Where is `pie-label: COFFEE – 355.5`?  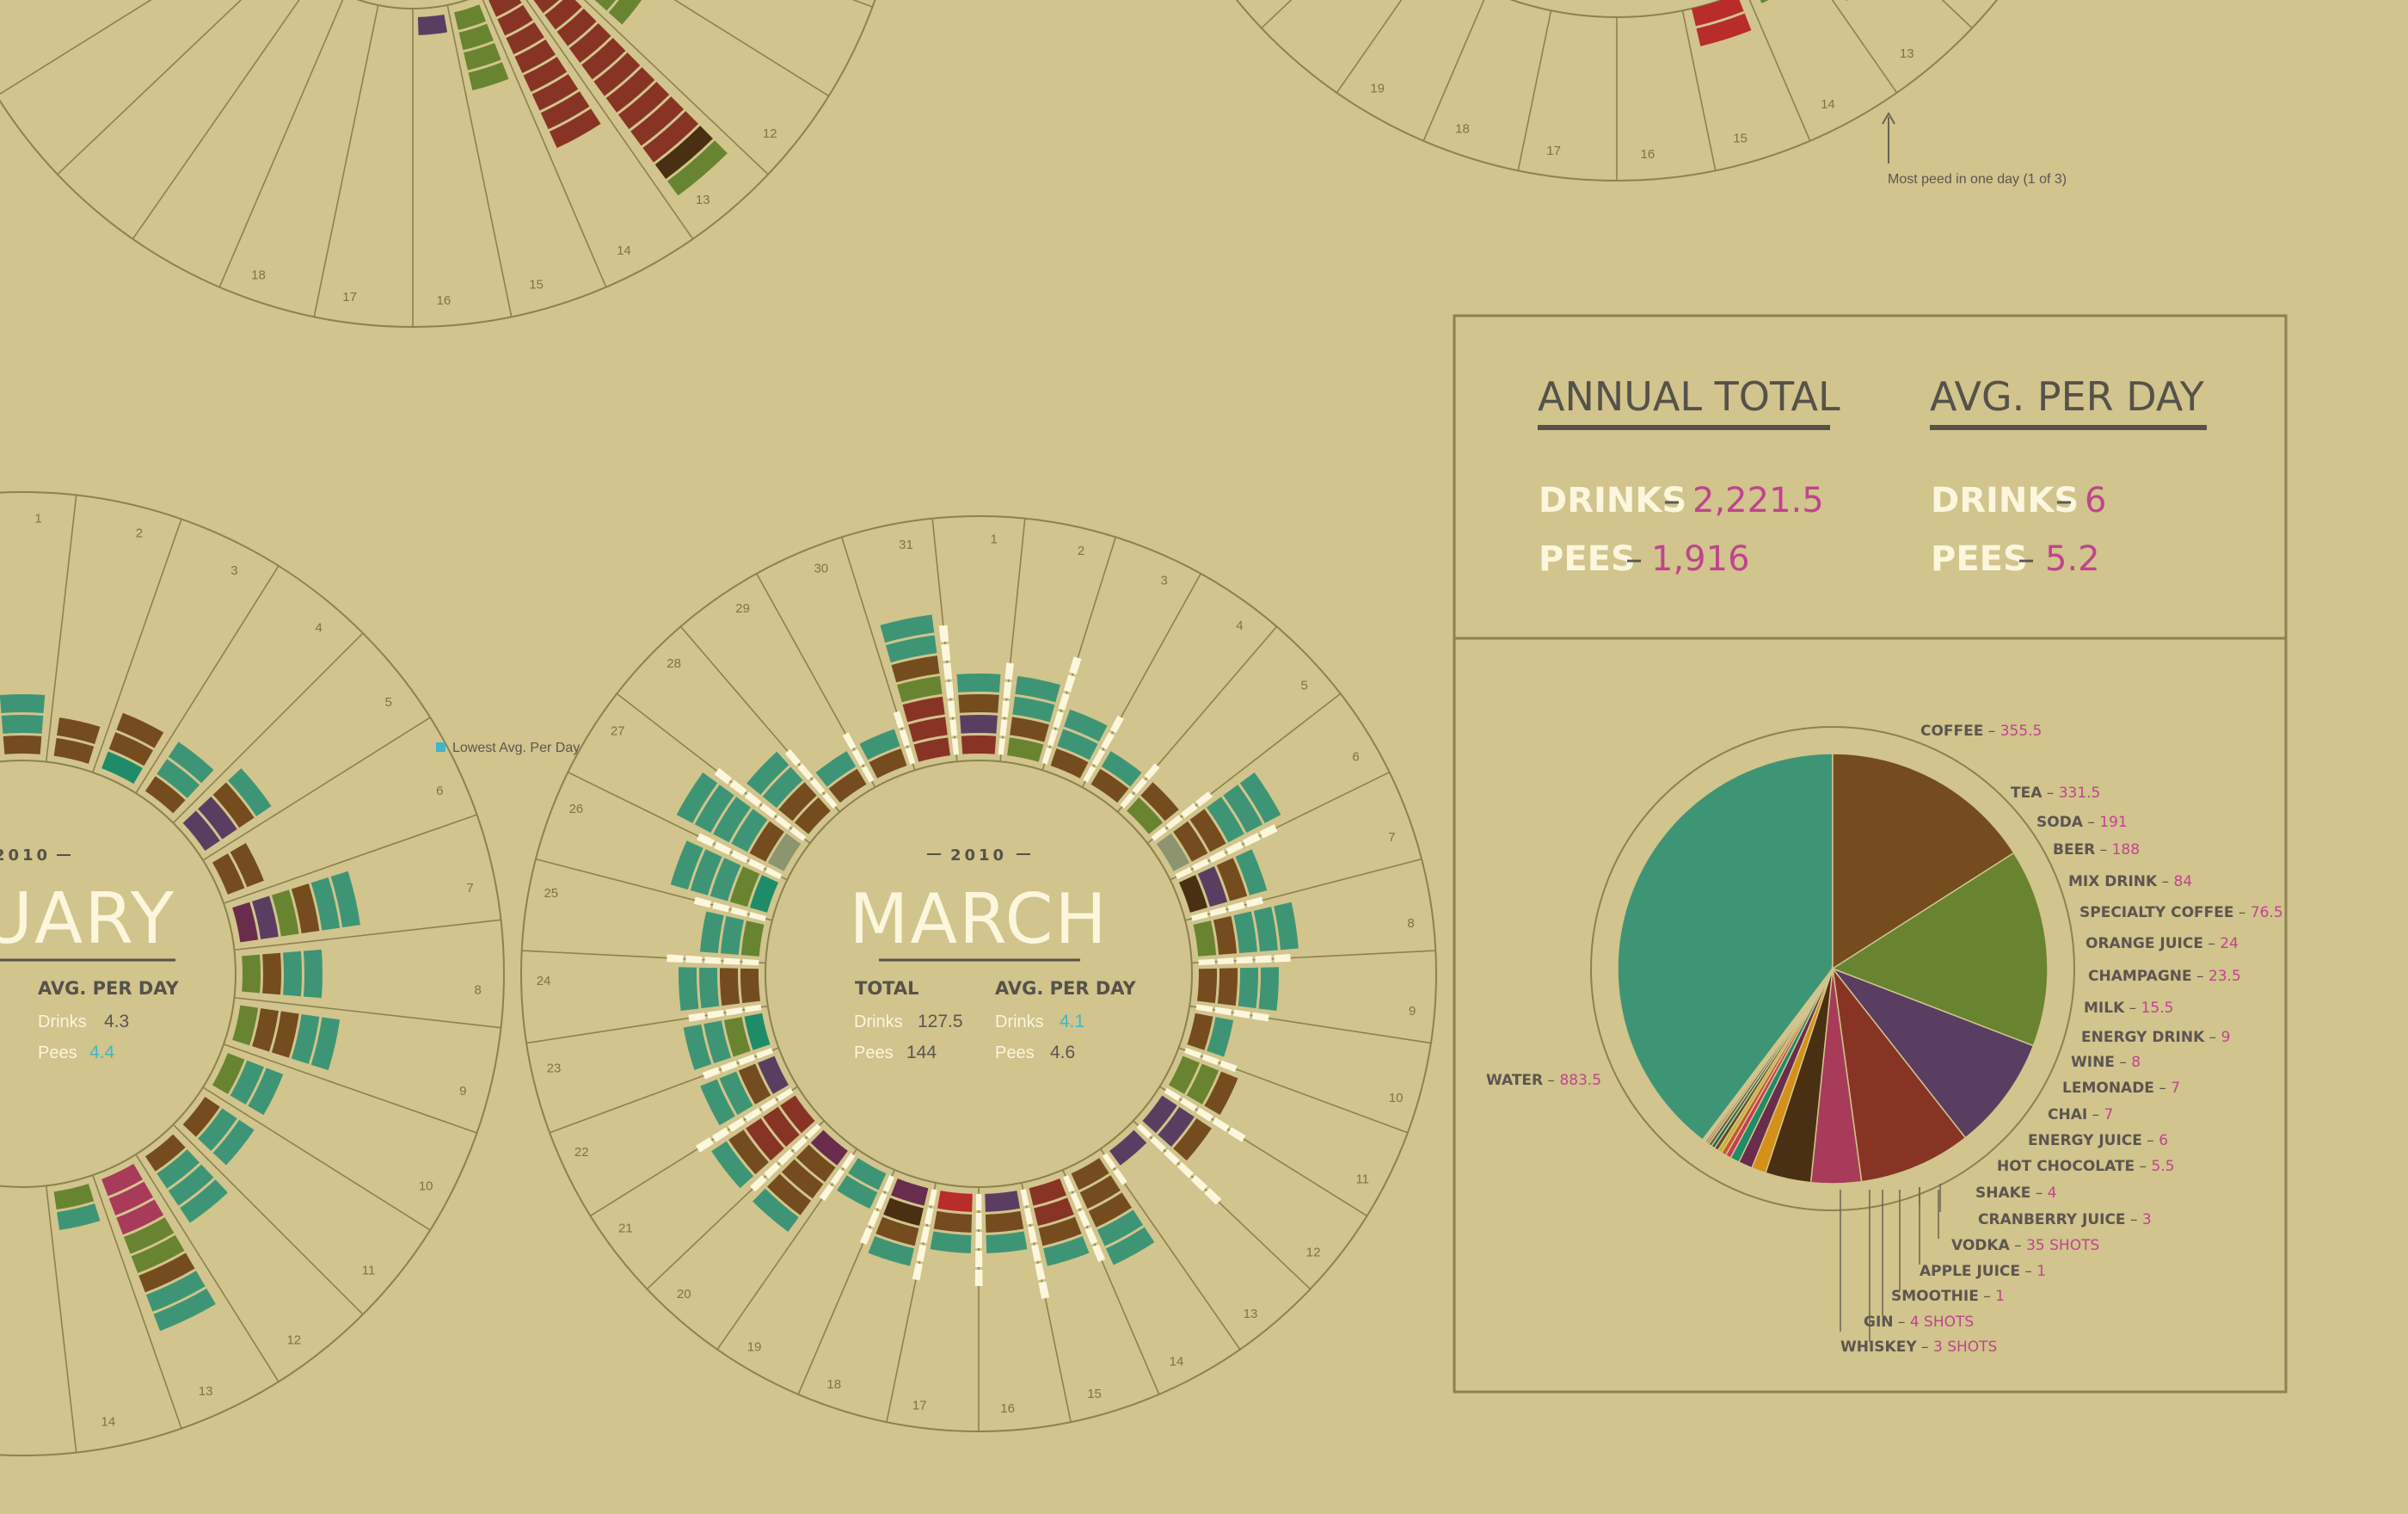
pie-label: COFFEE – 355.5 is located at coordinates (1981, 731).